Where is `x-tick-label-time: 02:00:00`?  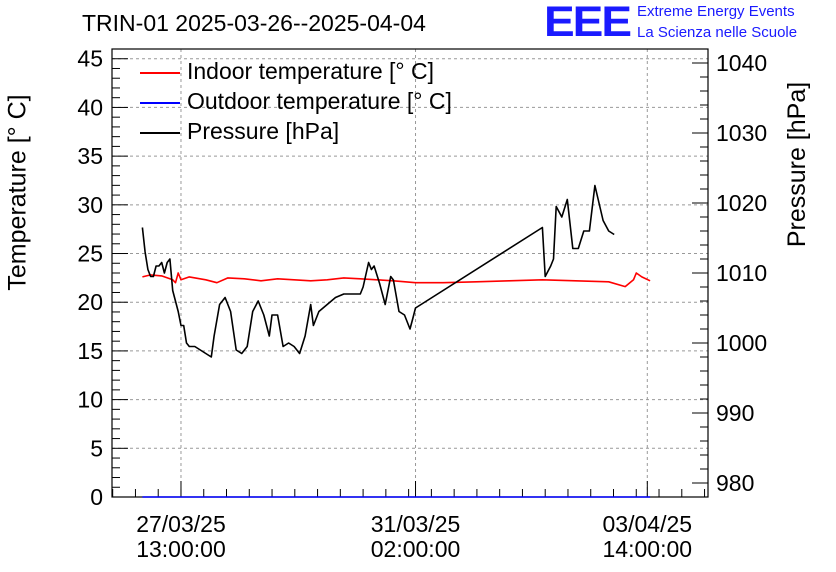
x-tick-label-time: 02:00:00 is located at coordinates (416, 549).